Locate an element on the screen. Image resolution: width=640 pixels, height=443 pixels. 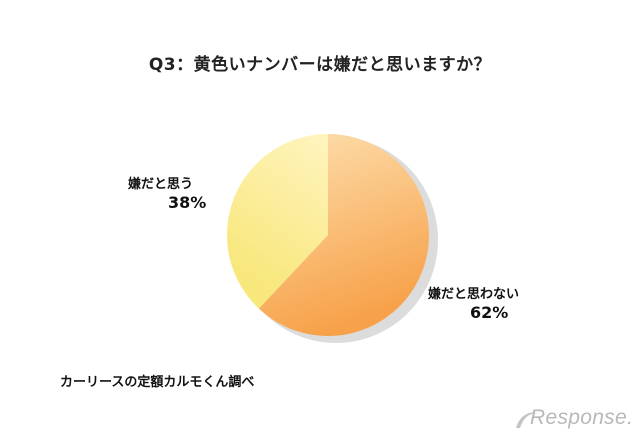
pie-slice-not-dislike is located at coordinates (344, 235).